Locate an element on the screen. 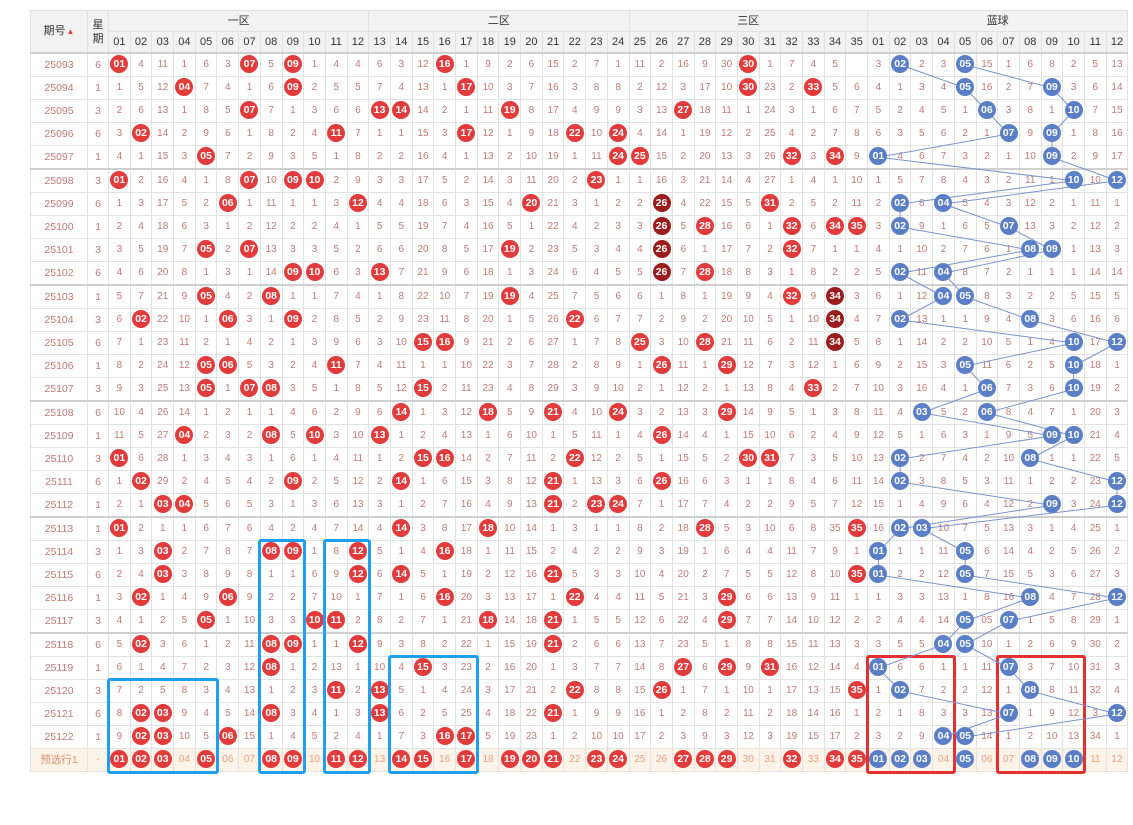 Image resolution: width=1133 pixels, height=825 pixels. predict-red-selected: 28 is located at coordinates (705, 760).